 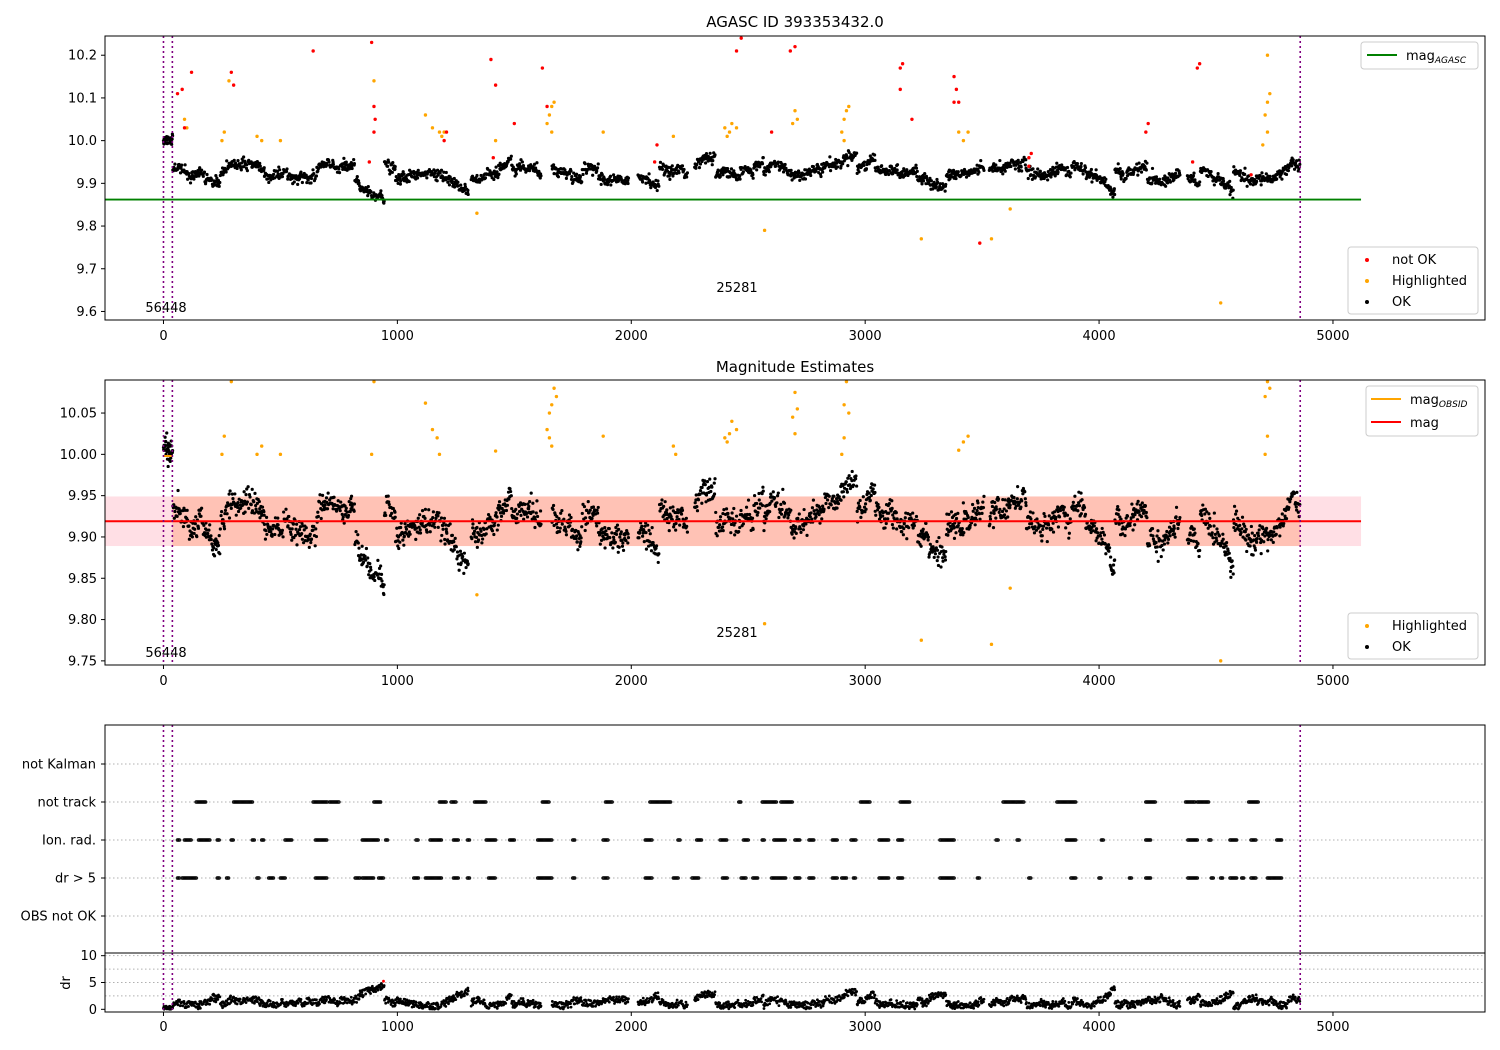 What do you see at coordinates (631, 681) in the screenshot?
I see `x-tick-label: 2000` at bounding box center [631, 681].